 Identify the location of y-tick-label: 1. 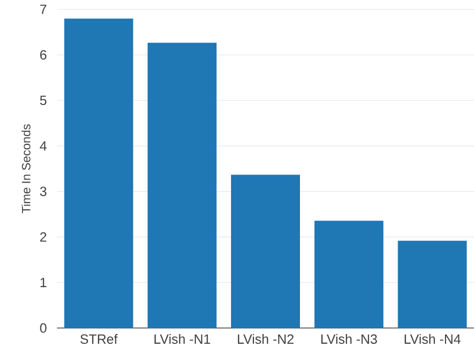
(43, 283).